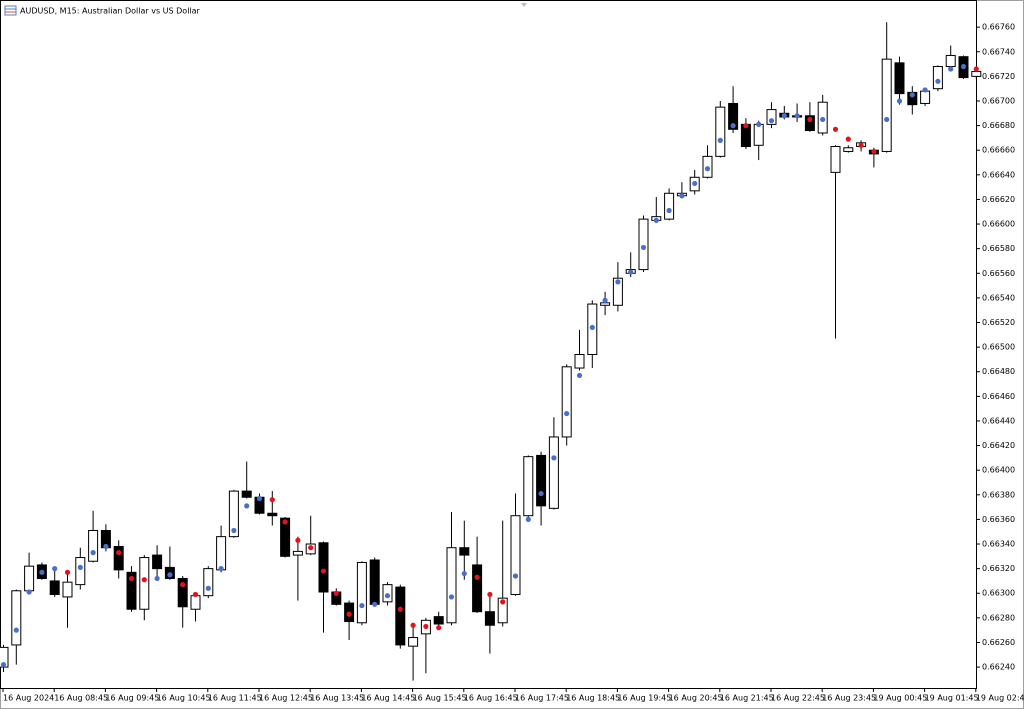 This screenshot has width=1024, height=709. Describe the element at coordinates (1000, 698) in the screenshot. I see `x-tick-label: 19 Aug 02:45` at that location.